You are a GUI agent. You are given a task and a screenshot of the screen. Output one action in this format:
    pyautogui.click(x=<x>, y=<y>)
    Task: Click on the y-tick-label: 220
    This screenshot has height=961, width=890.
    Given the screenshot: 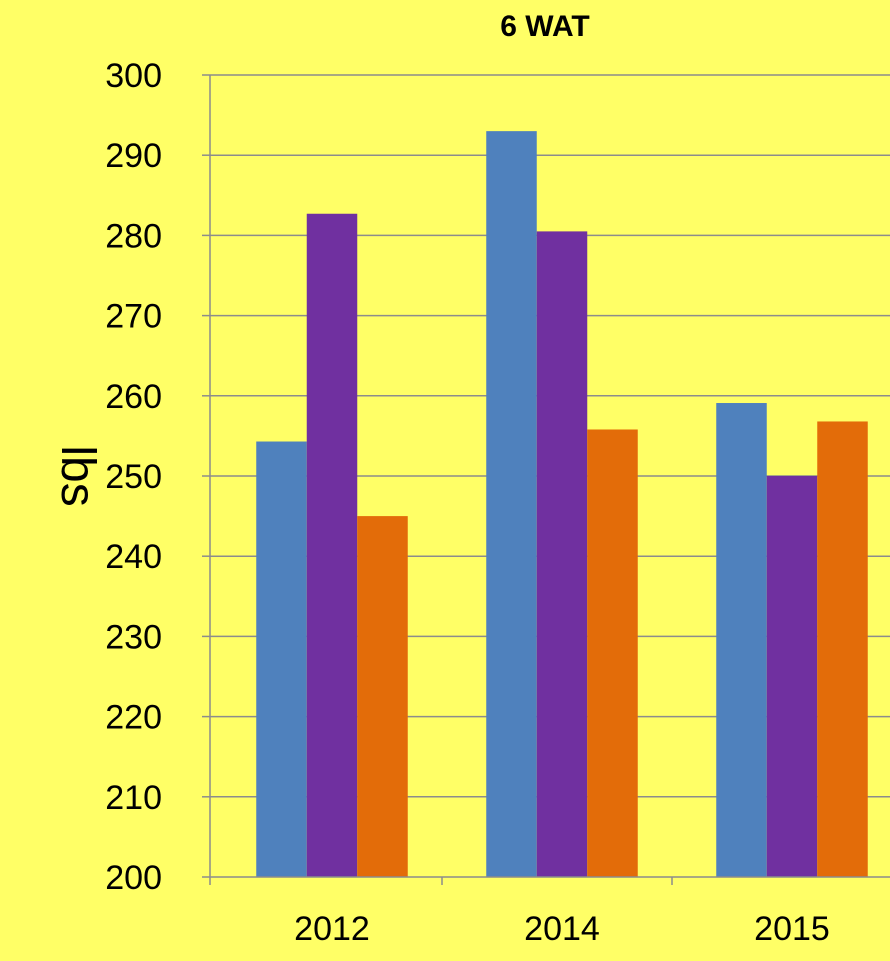 What is the action you would take?
    pyautogui.click(x=133, y=718)
    